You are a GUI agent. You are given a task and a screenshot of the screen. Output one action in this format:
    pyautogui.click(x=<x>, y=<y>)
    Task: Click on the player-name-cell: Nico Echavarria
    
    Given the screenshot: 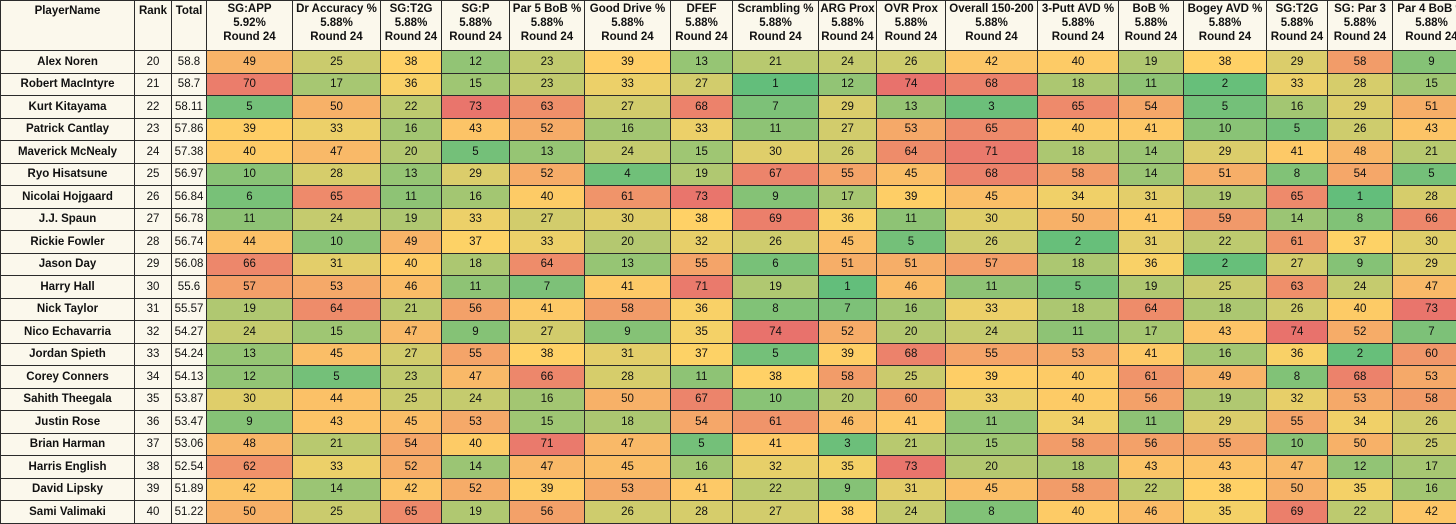 What is the action you would take?
    pyautogui.click(x=67, y=332)
    